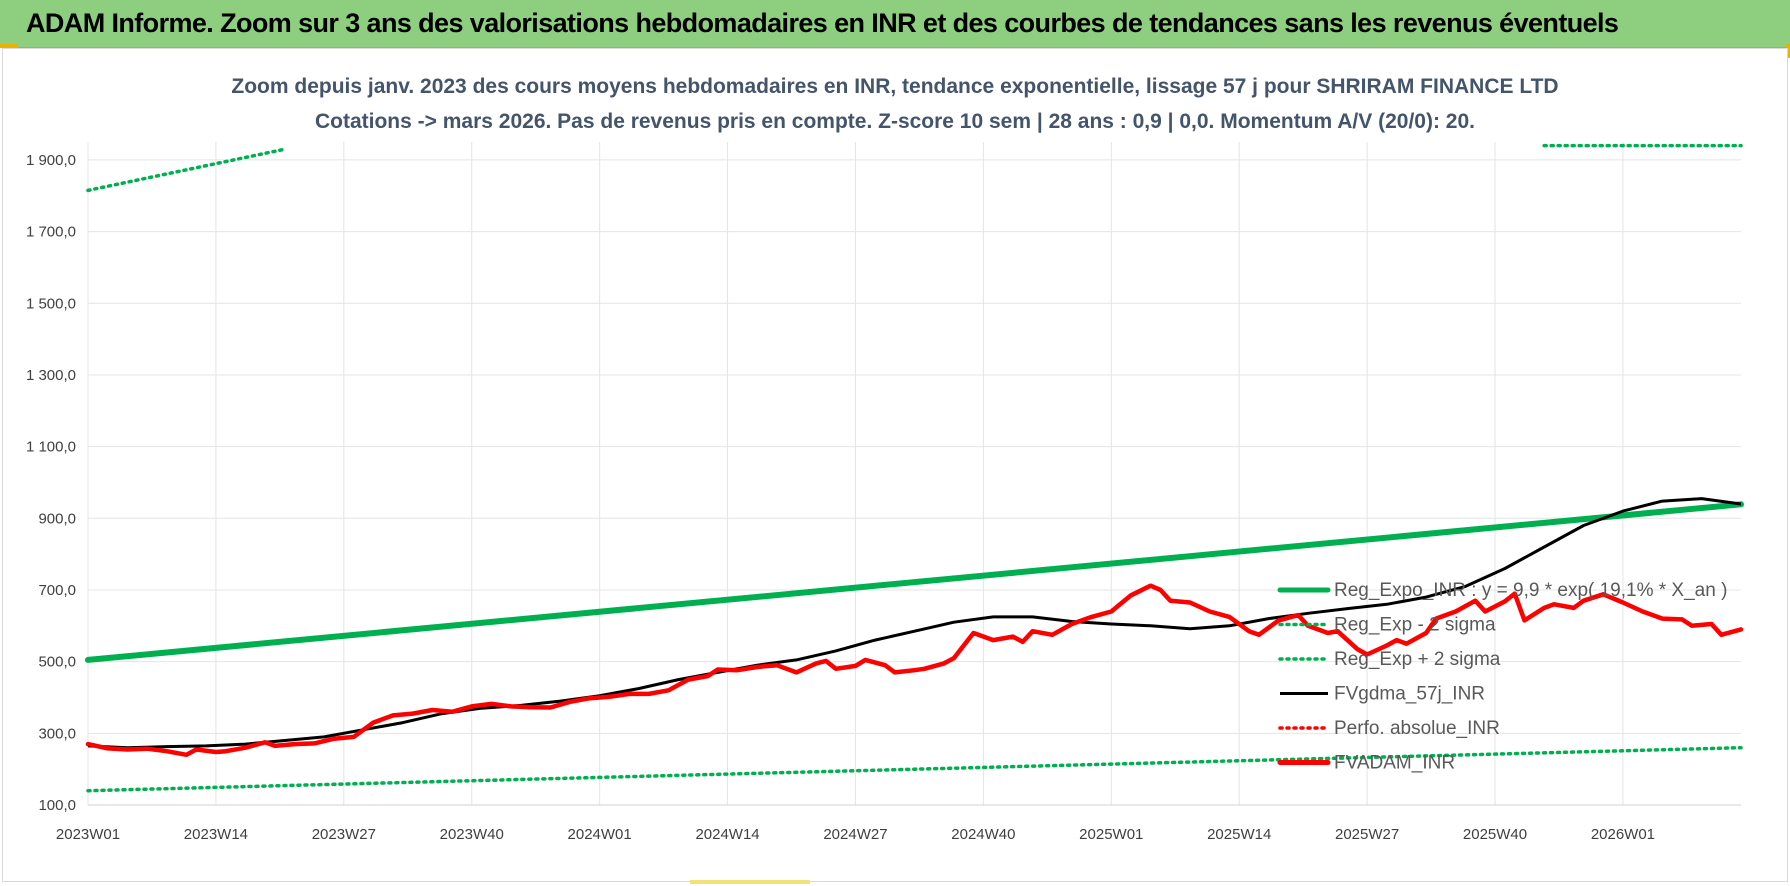 The image size is (1790, 886). Describe the element at coordinates (727, 834) in the screenshot. I see `x-tick-label: 2024W14` at that location.